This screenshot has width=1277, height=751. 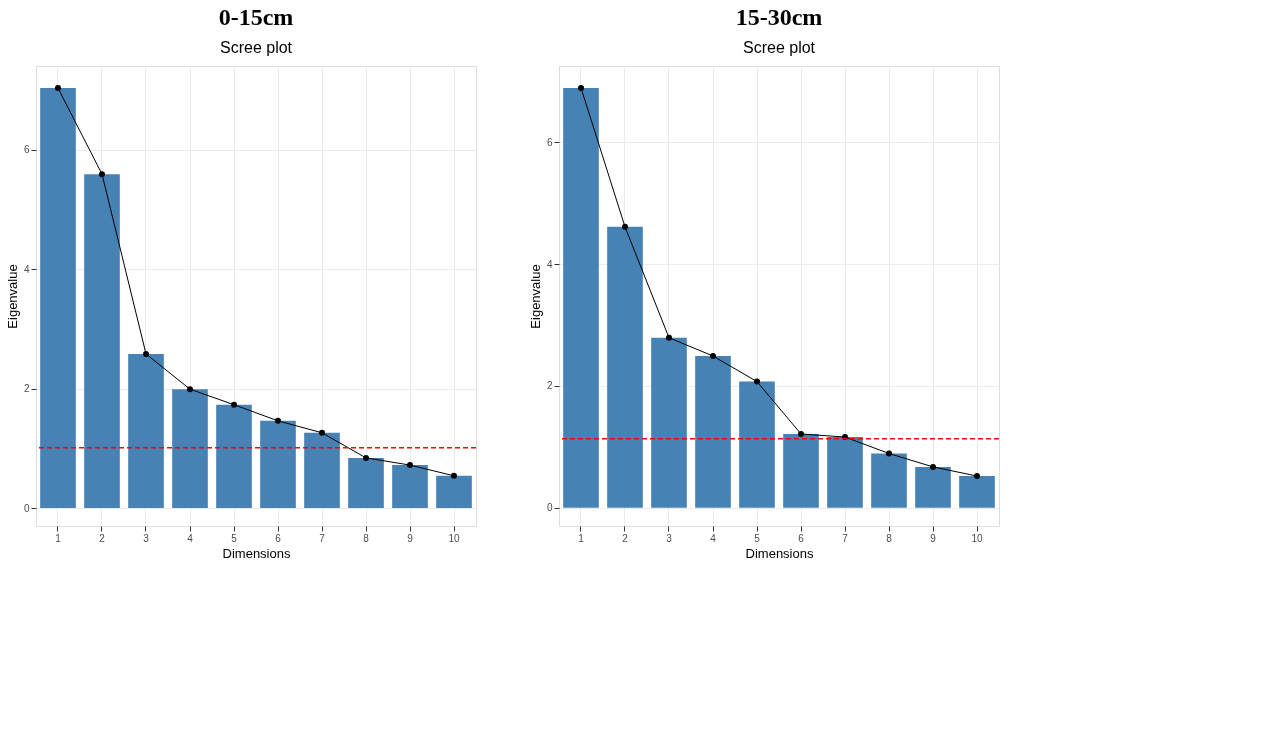 I want to click on chart-title: 15-30cm, so click(x=779, y=17).